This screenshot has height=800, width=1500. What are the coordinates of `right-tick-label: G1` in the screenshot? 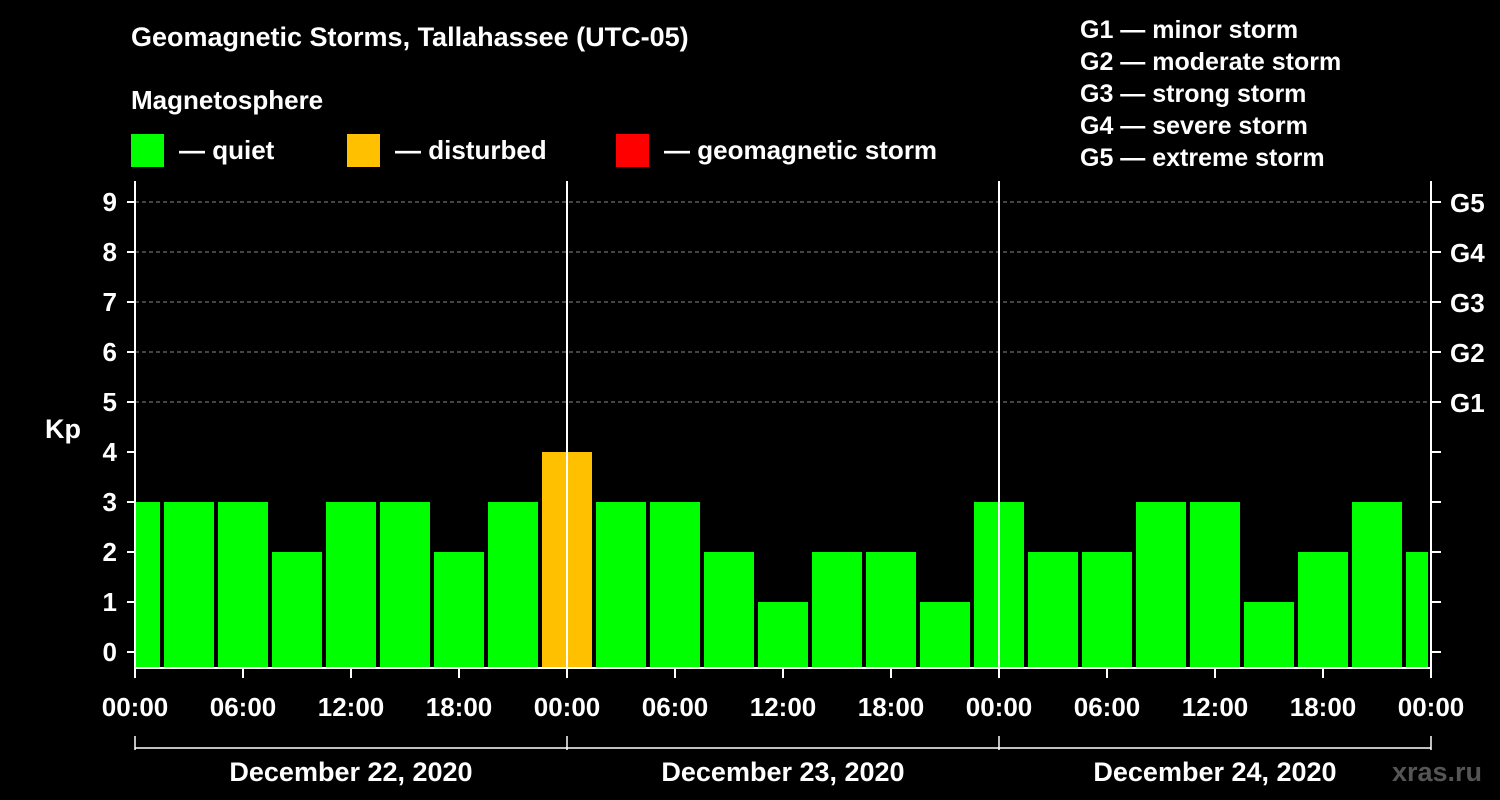 It's located at (1467, 403).